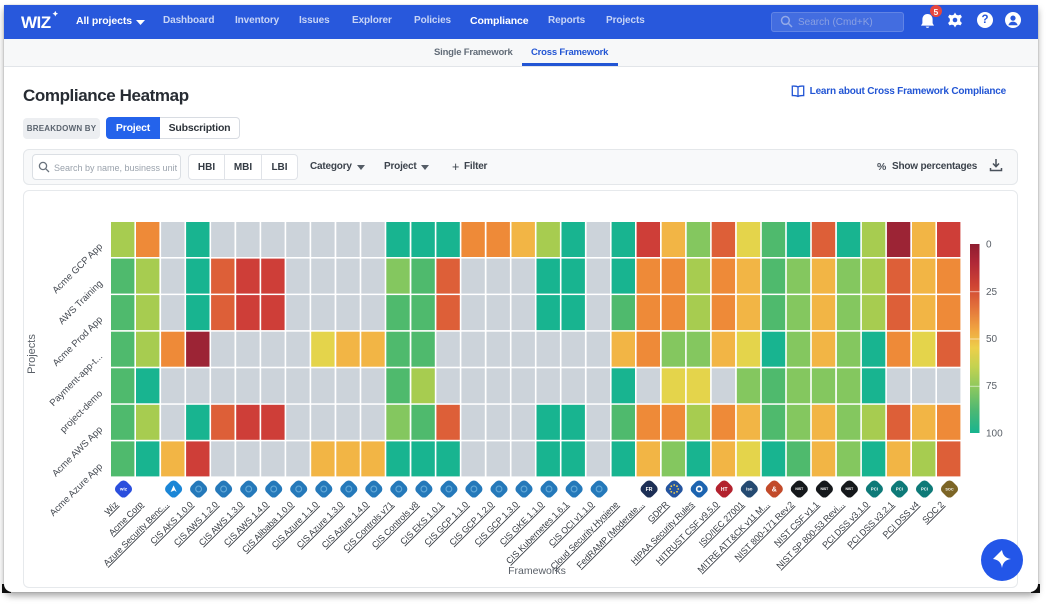 The image size is (1050, 606). I want to click on svg-text: WIZ, so click(36, 22).